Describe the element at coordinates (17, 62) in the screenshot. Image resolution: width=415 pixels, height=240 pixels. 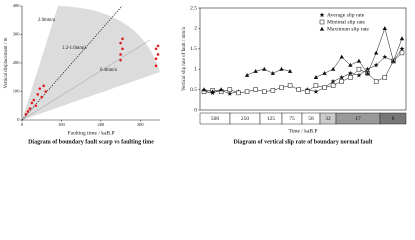
I see `y-tick-label: 200` at that location.